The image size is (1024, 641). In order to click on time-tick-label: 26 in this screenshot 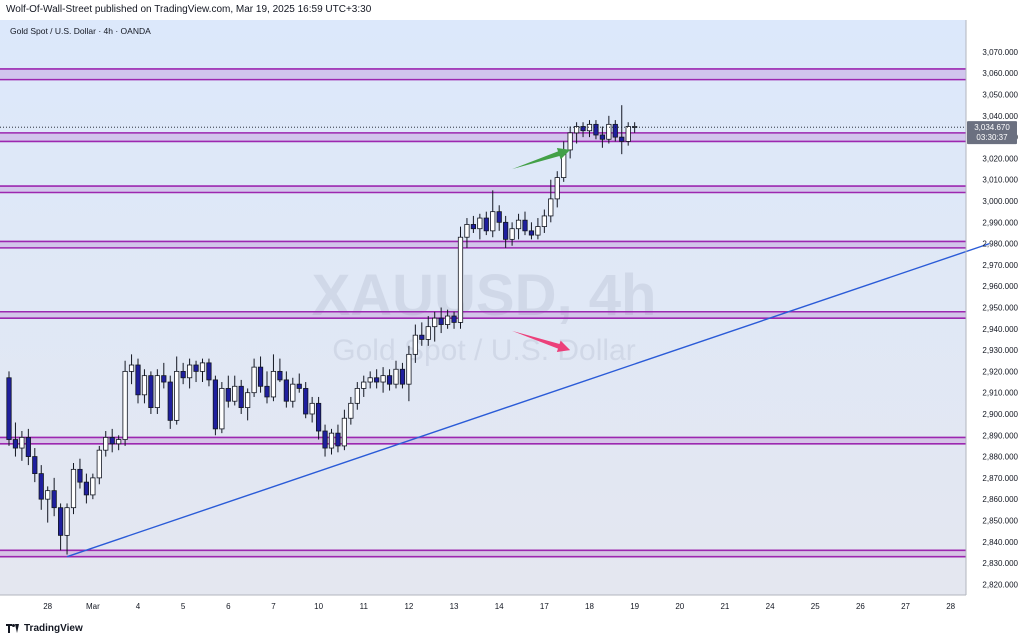, I will do `click(860, 606)`.